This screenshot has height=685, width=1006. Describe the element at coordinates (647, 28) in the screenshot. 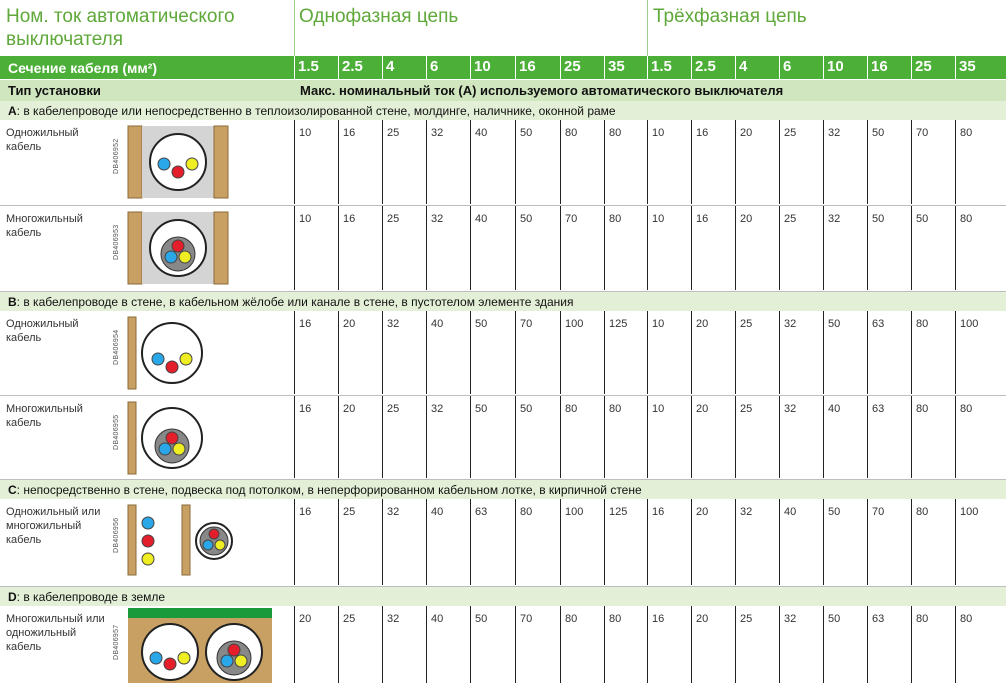

I see `title-divider` at that location.